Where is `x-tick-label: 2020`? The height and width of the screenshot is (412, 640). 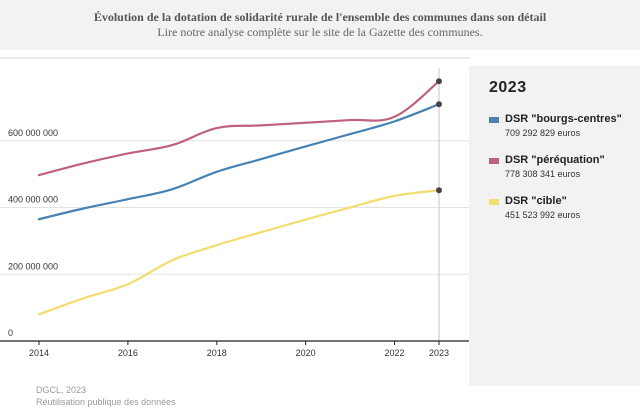
x-tick-label: 2020 is located at coordinates (306, 353).